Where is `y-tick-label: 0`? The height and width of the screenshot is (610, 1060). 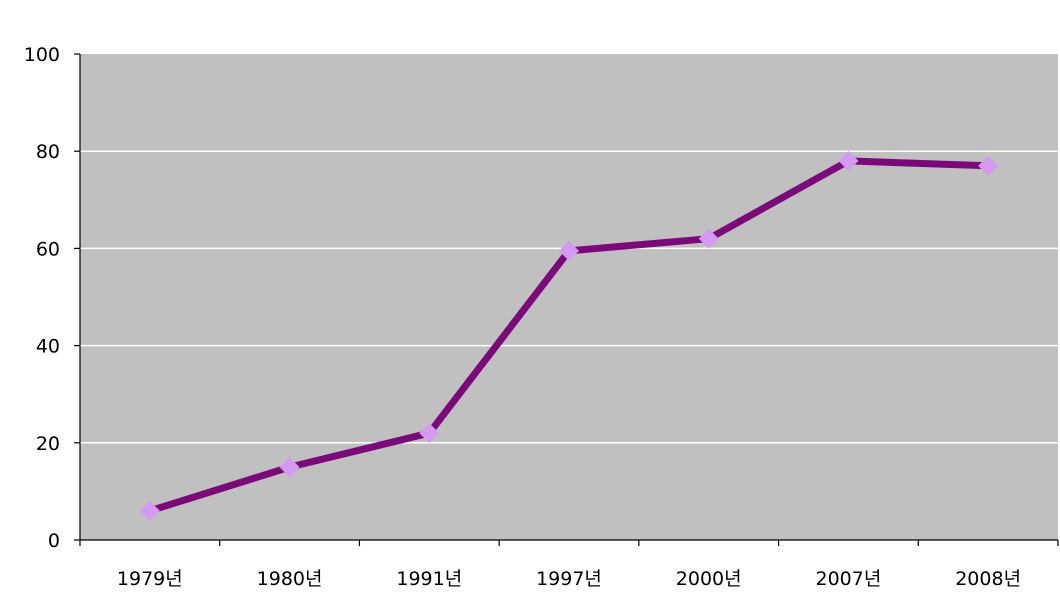
y-tick-label: 0 is located at coordinates (54, 541).